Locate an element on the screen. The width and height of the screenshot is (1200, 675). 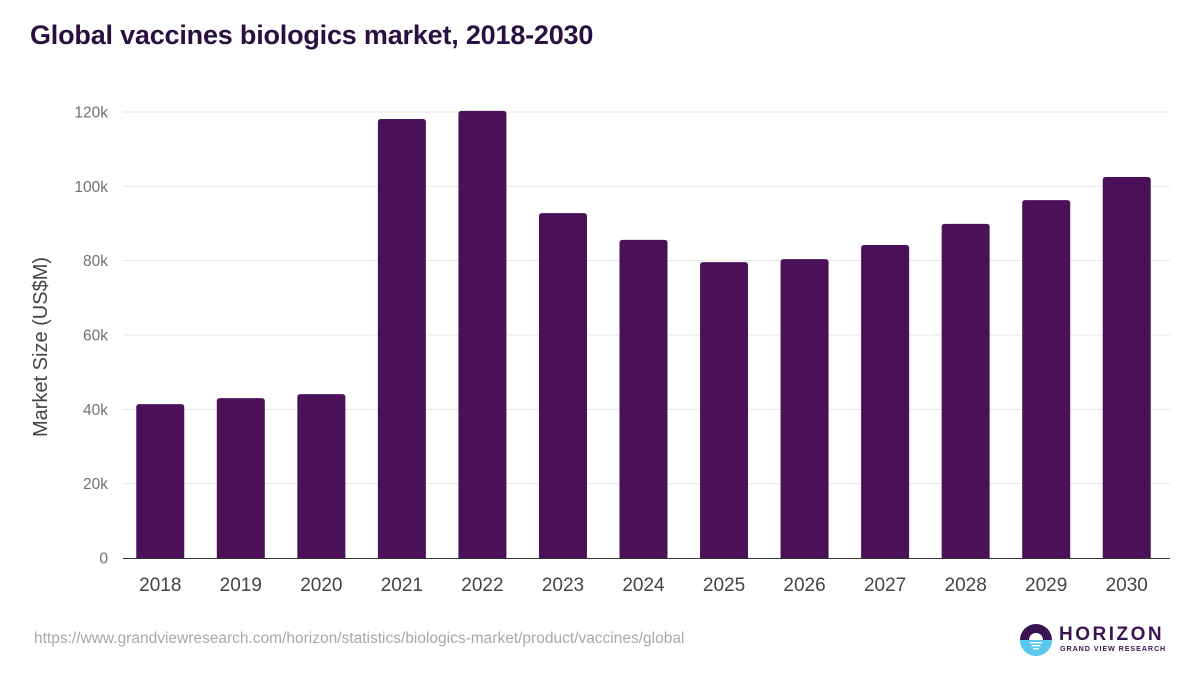
x-tick-label: 2018 is located at coordinates (160, 585).